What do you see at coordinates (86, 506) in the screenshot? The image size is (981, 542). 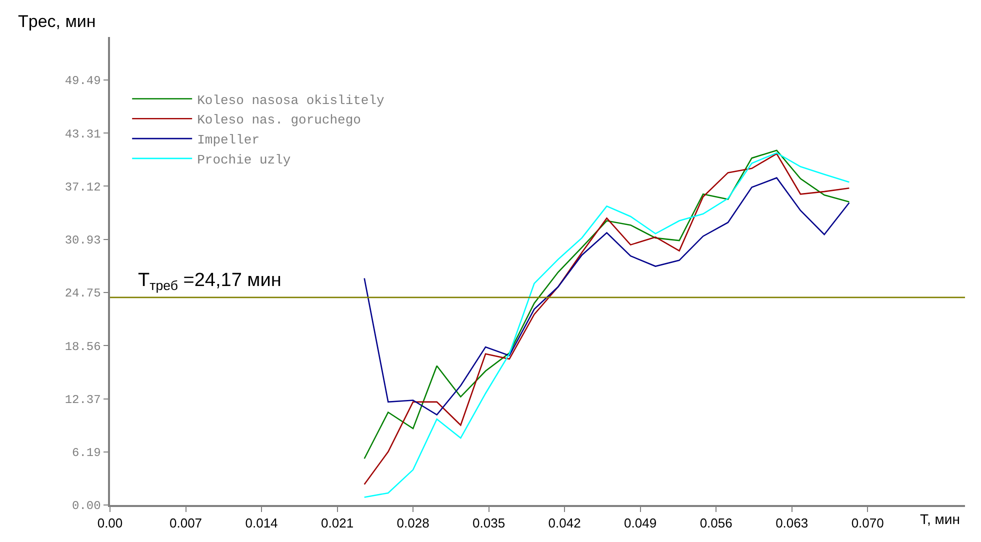 I see `y-tick-label: 0.00` at bounding box center [86, 506].